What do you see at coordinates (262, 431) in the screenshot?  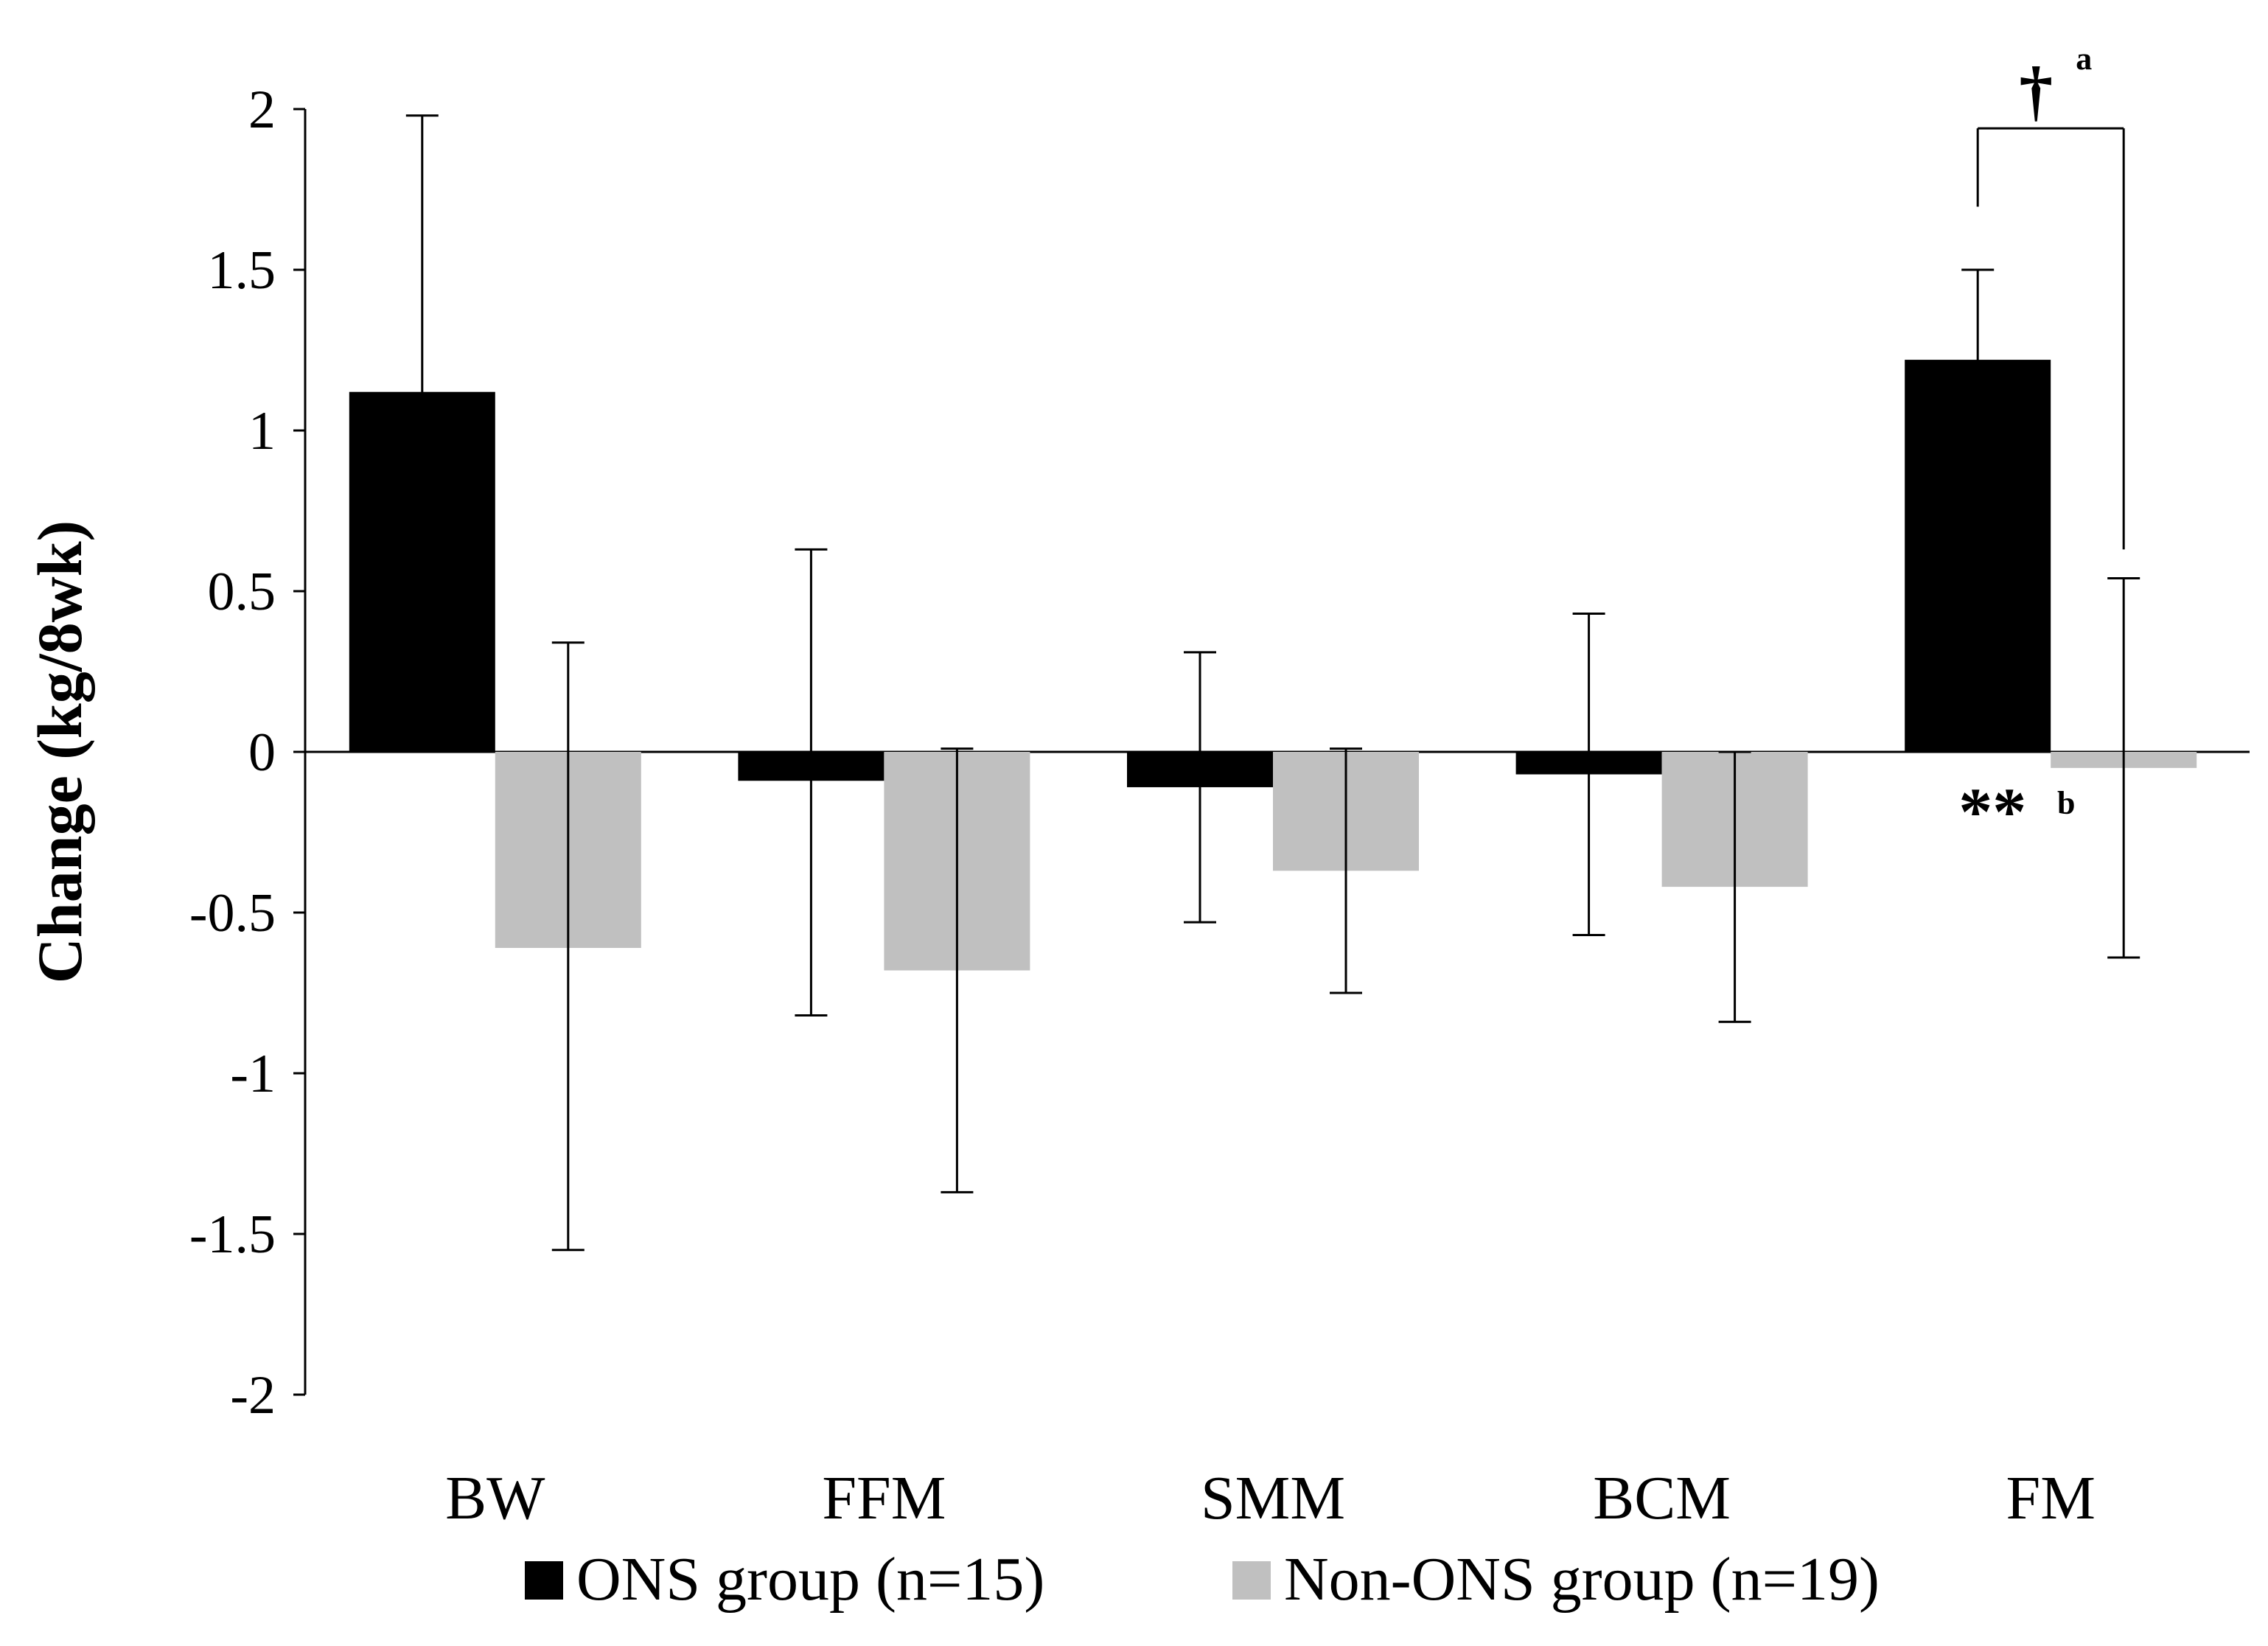 I see `y-tick-label: 1` at bounding box center [262, 431].